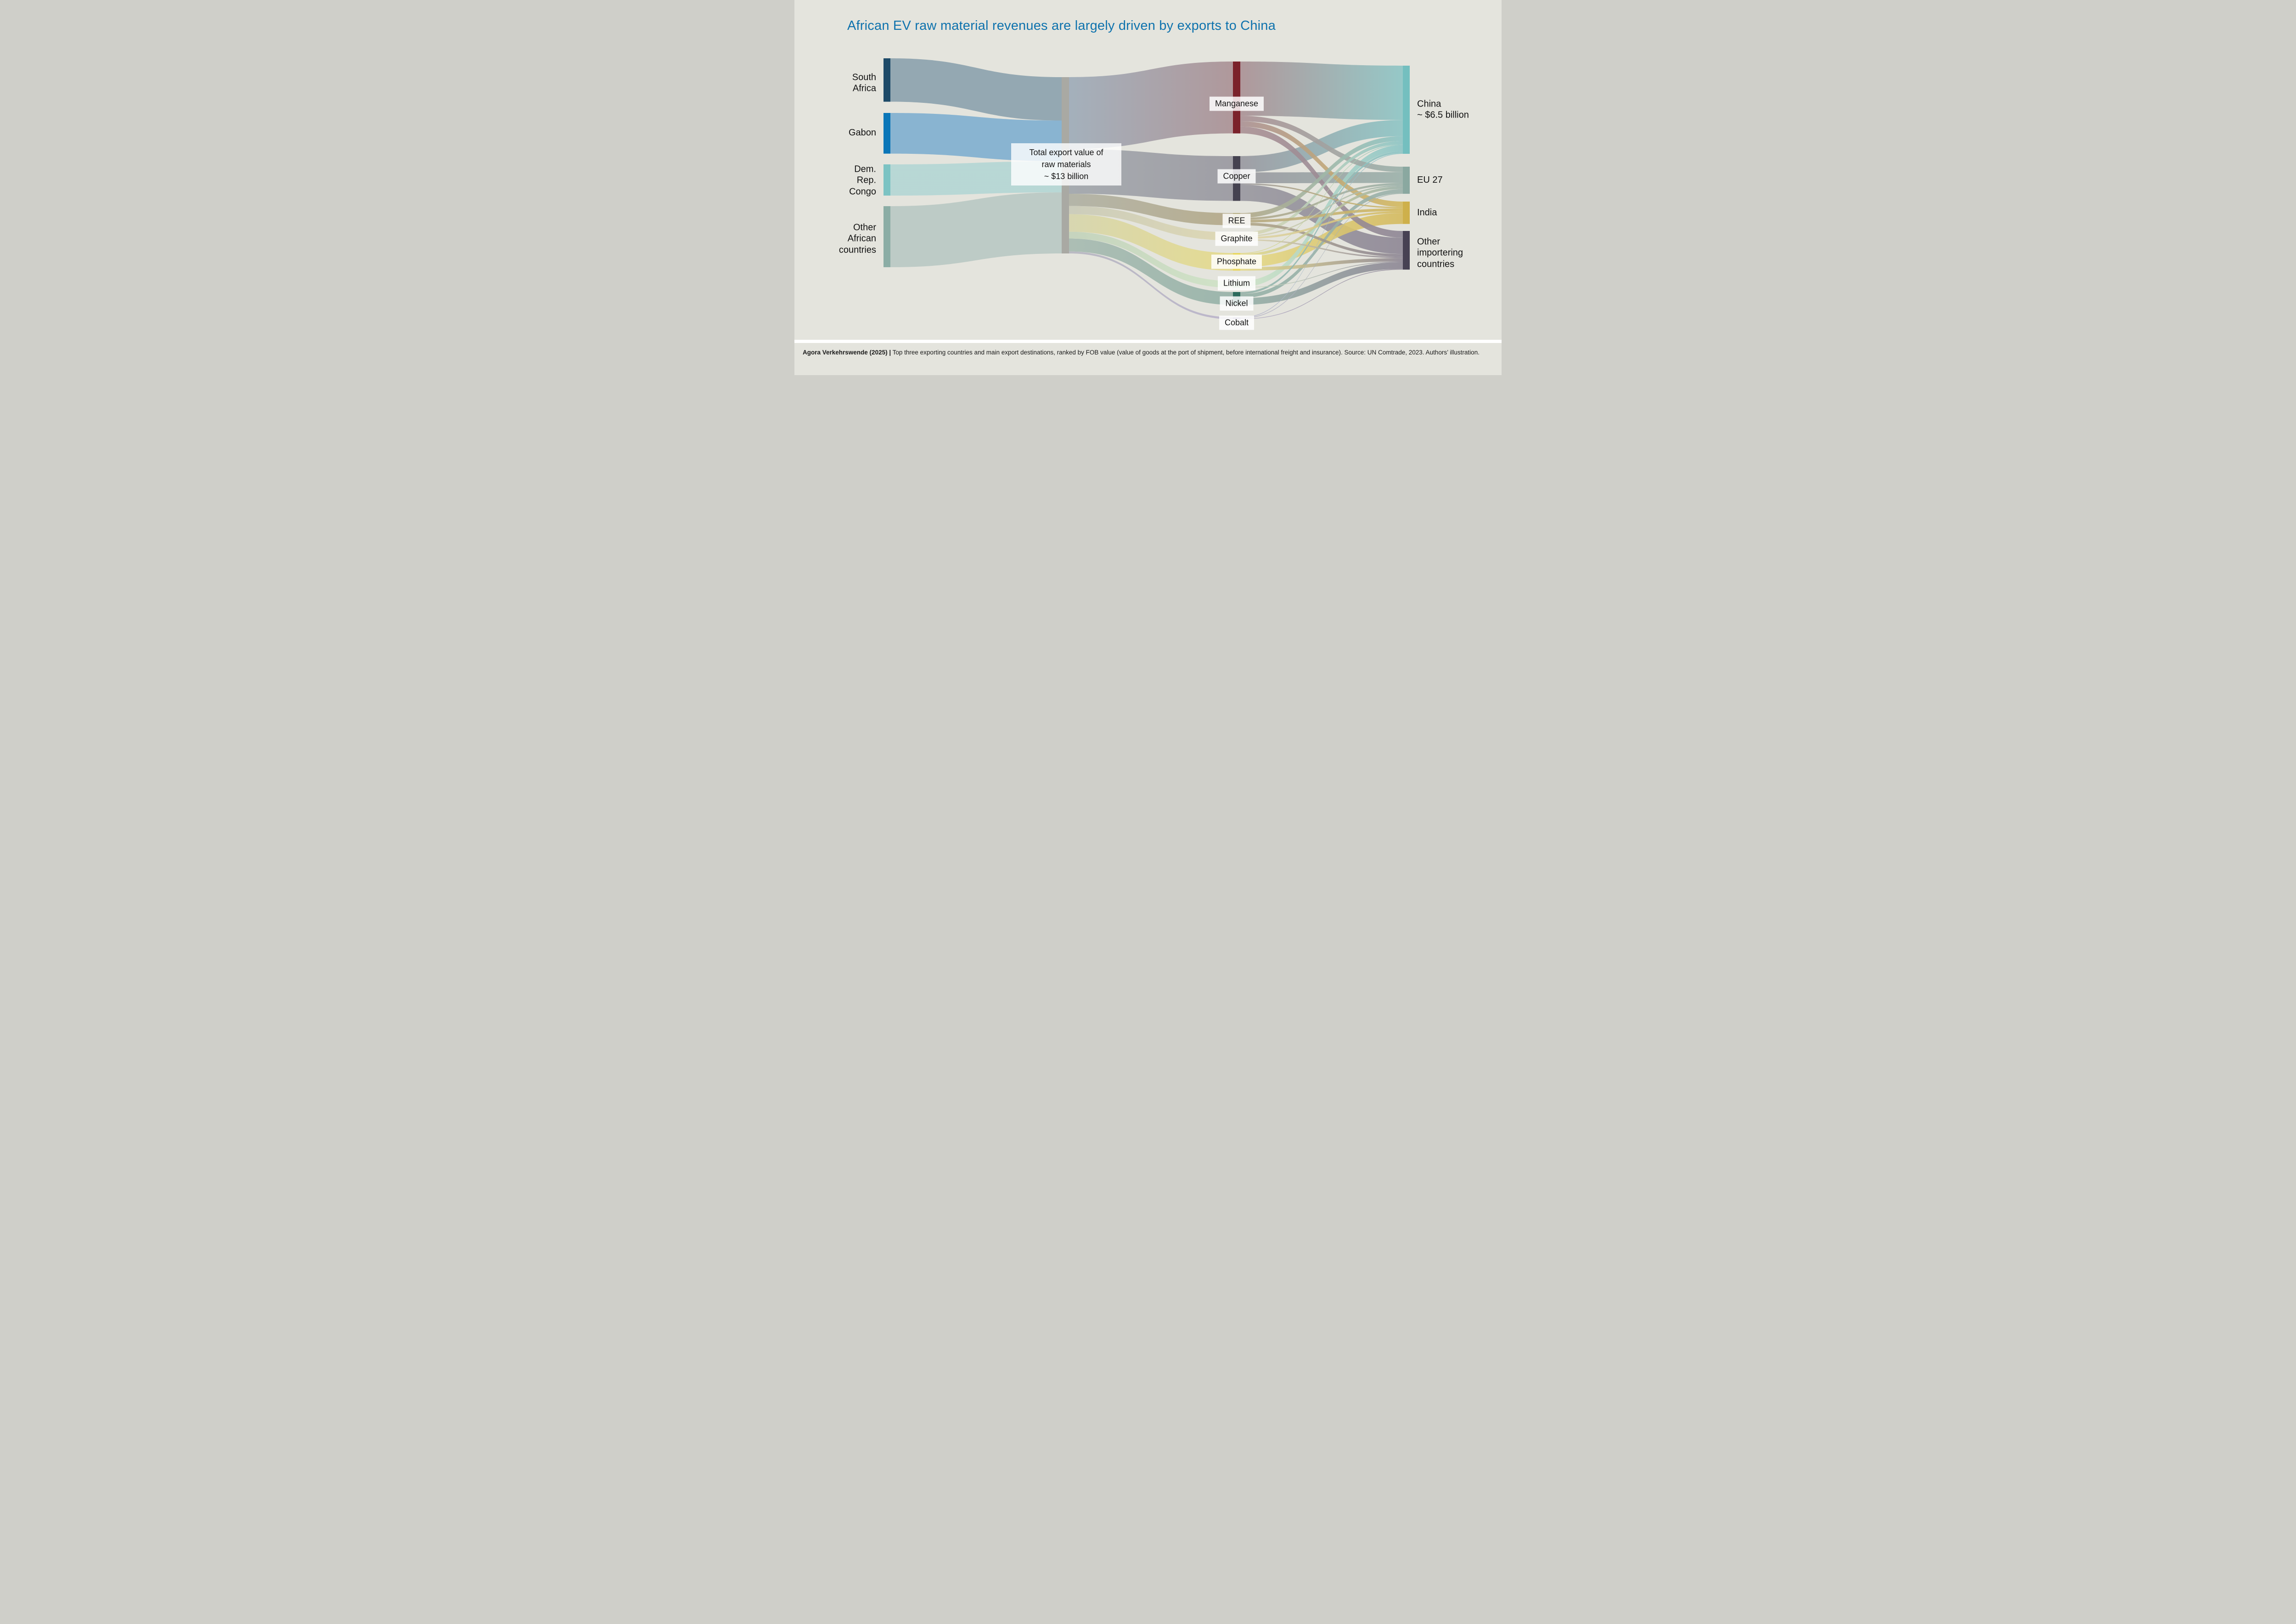 This screenshot has height=1624, width=2296. I want to click on destination-label-india: India, so click(1427, 212).